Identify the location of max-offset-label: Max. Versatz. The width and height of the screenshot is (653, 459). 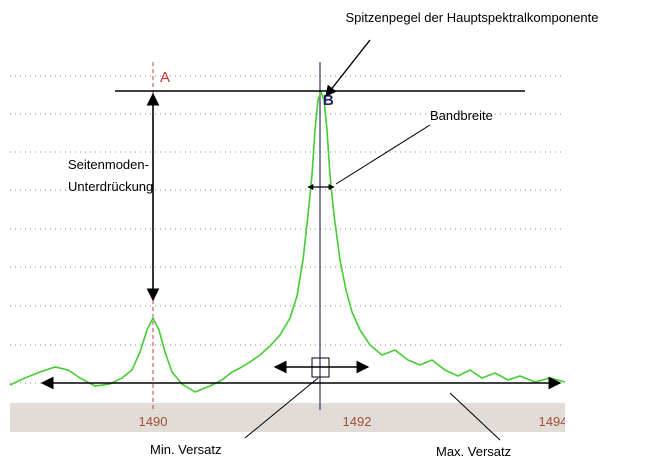
(473, 451).